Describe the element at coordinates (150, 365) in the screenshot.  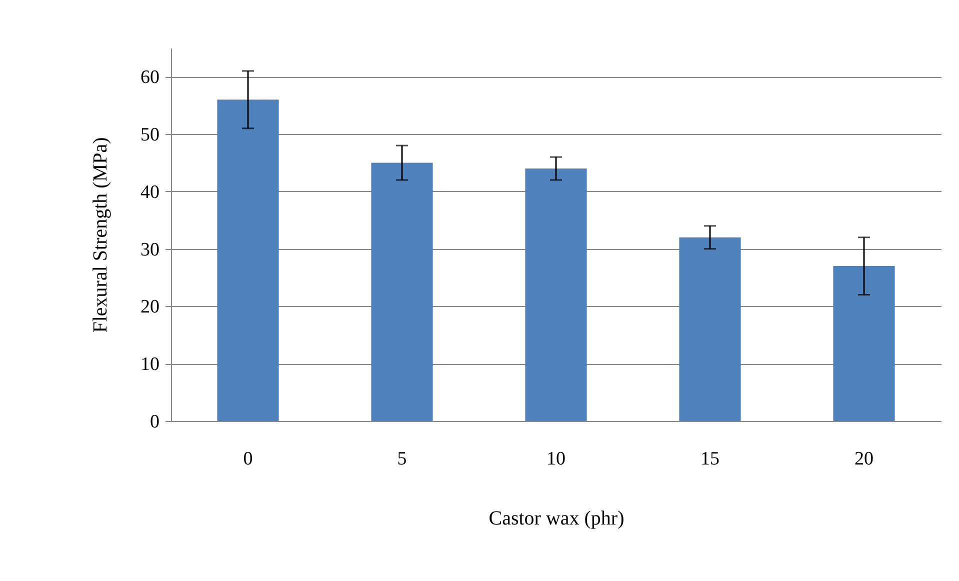
I see `y-tick-label: 10` at that location.